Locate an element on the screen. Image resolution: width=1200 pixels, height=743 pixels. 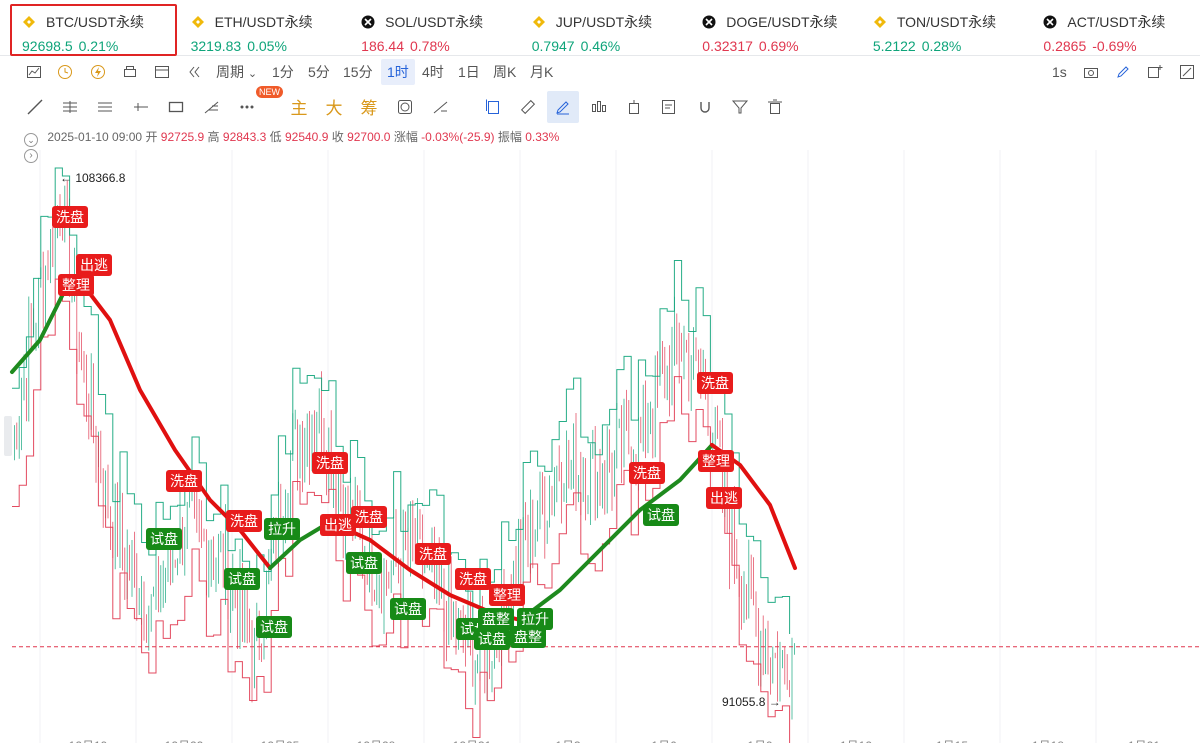
ticker-ton: TON/USDT永续 5.2122 0.28% is located at coordinates (944, 28).